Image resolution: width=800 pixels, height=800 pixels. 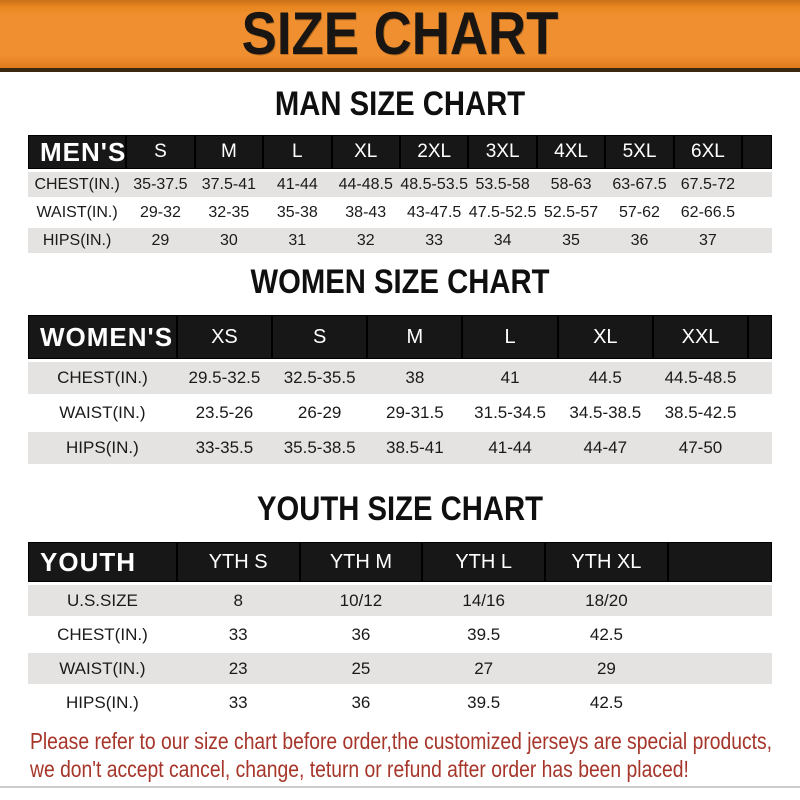 I want to click on size-value-cell: 47-50, so click(x=700, y=448).